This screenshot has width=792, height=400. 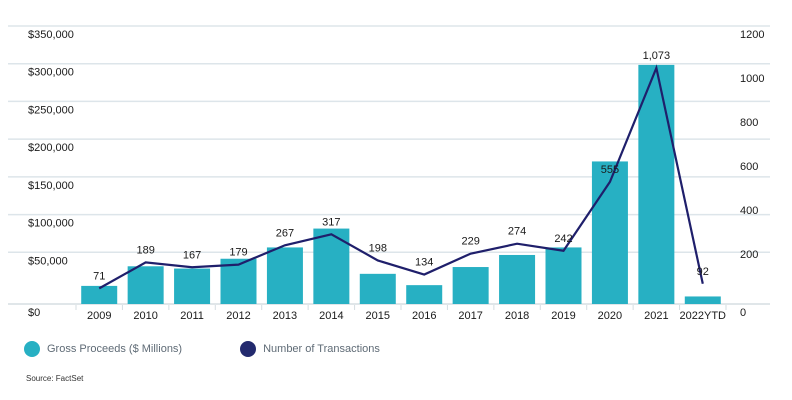 I want to click on gross-proceeds-swatch-icon, so click(x=32, y=349).